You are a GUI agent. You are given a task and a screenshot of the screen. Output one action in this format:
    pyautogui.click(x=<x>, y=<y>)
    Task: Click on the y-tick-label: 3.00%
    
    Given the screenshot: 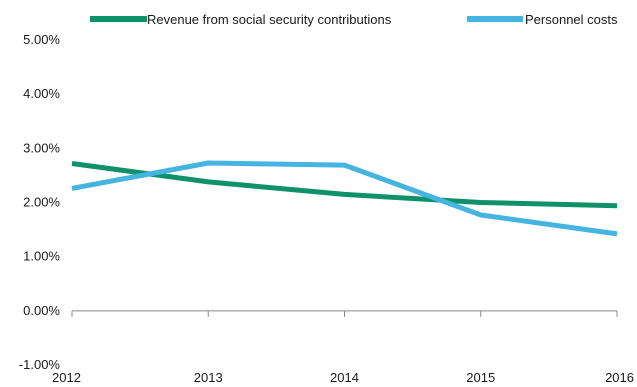 What is the action you would take?
    pyautogui.click(x=41, y=147)
    